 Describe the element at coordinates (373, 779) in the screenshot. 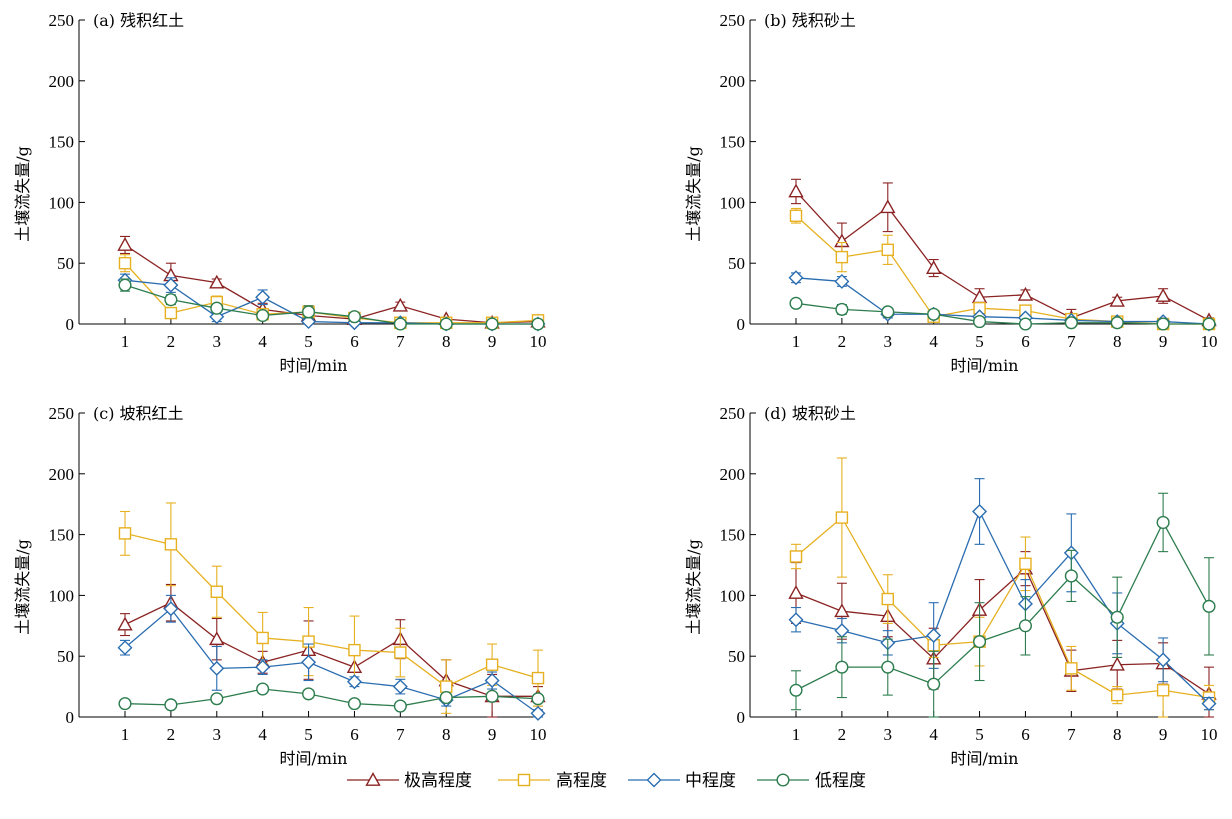

I see `legend-marker` at that location.